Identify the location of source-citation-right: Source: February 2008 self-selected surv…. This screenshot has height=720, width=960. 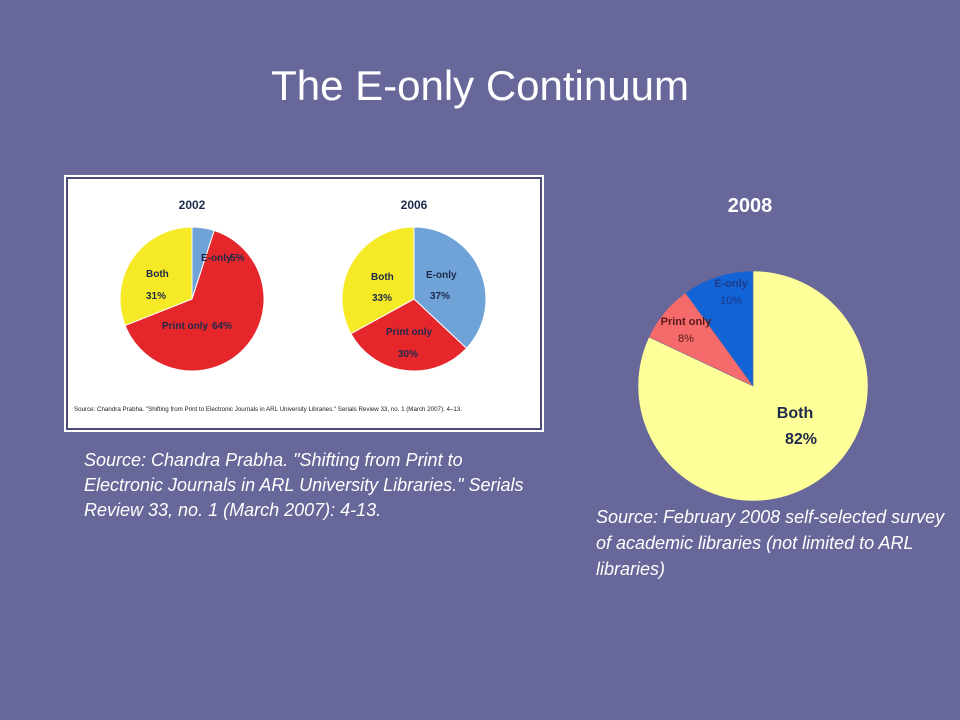
(770, 543).